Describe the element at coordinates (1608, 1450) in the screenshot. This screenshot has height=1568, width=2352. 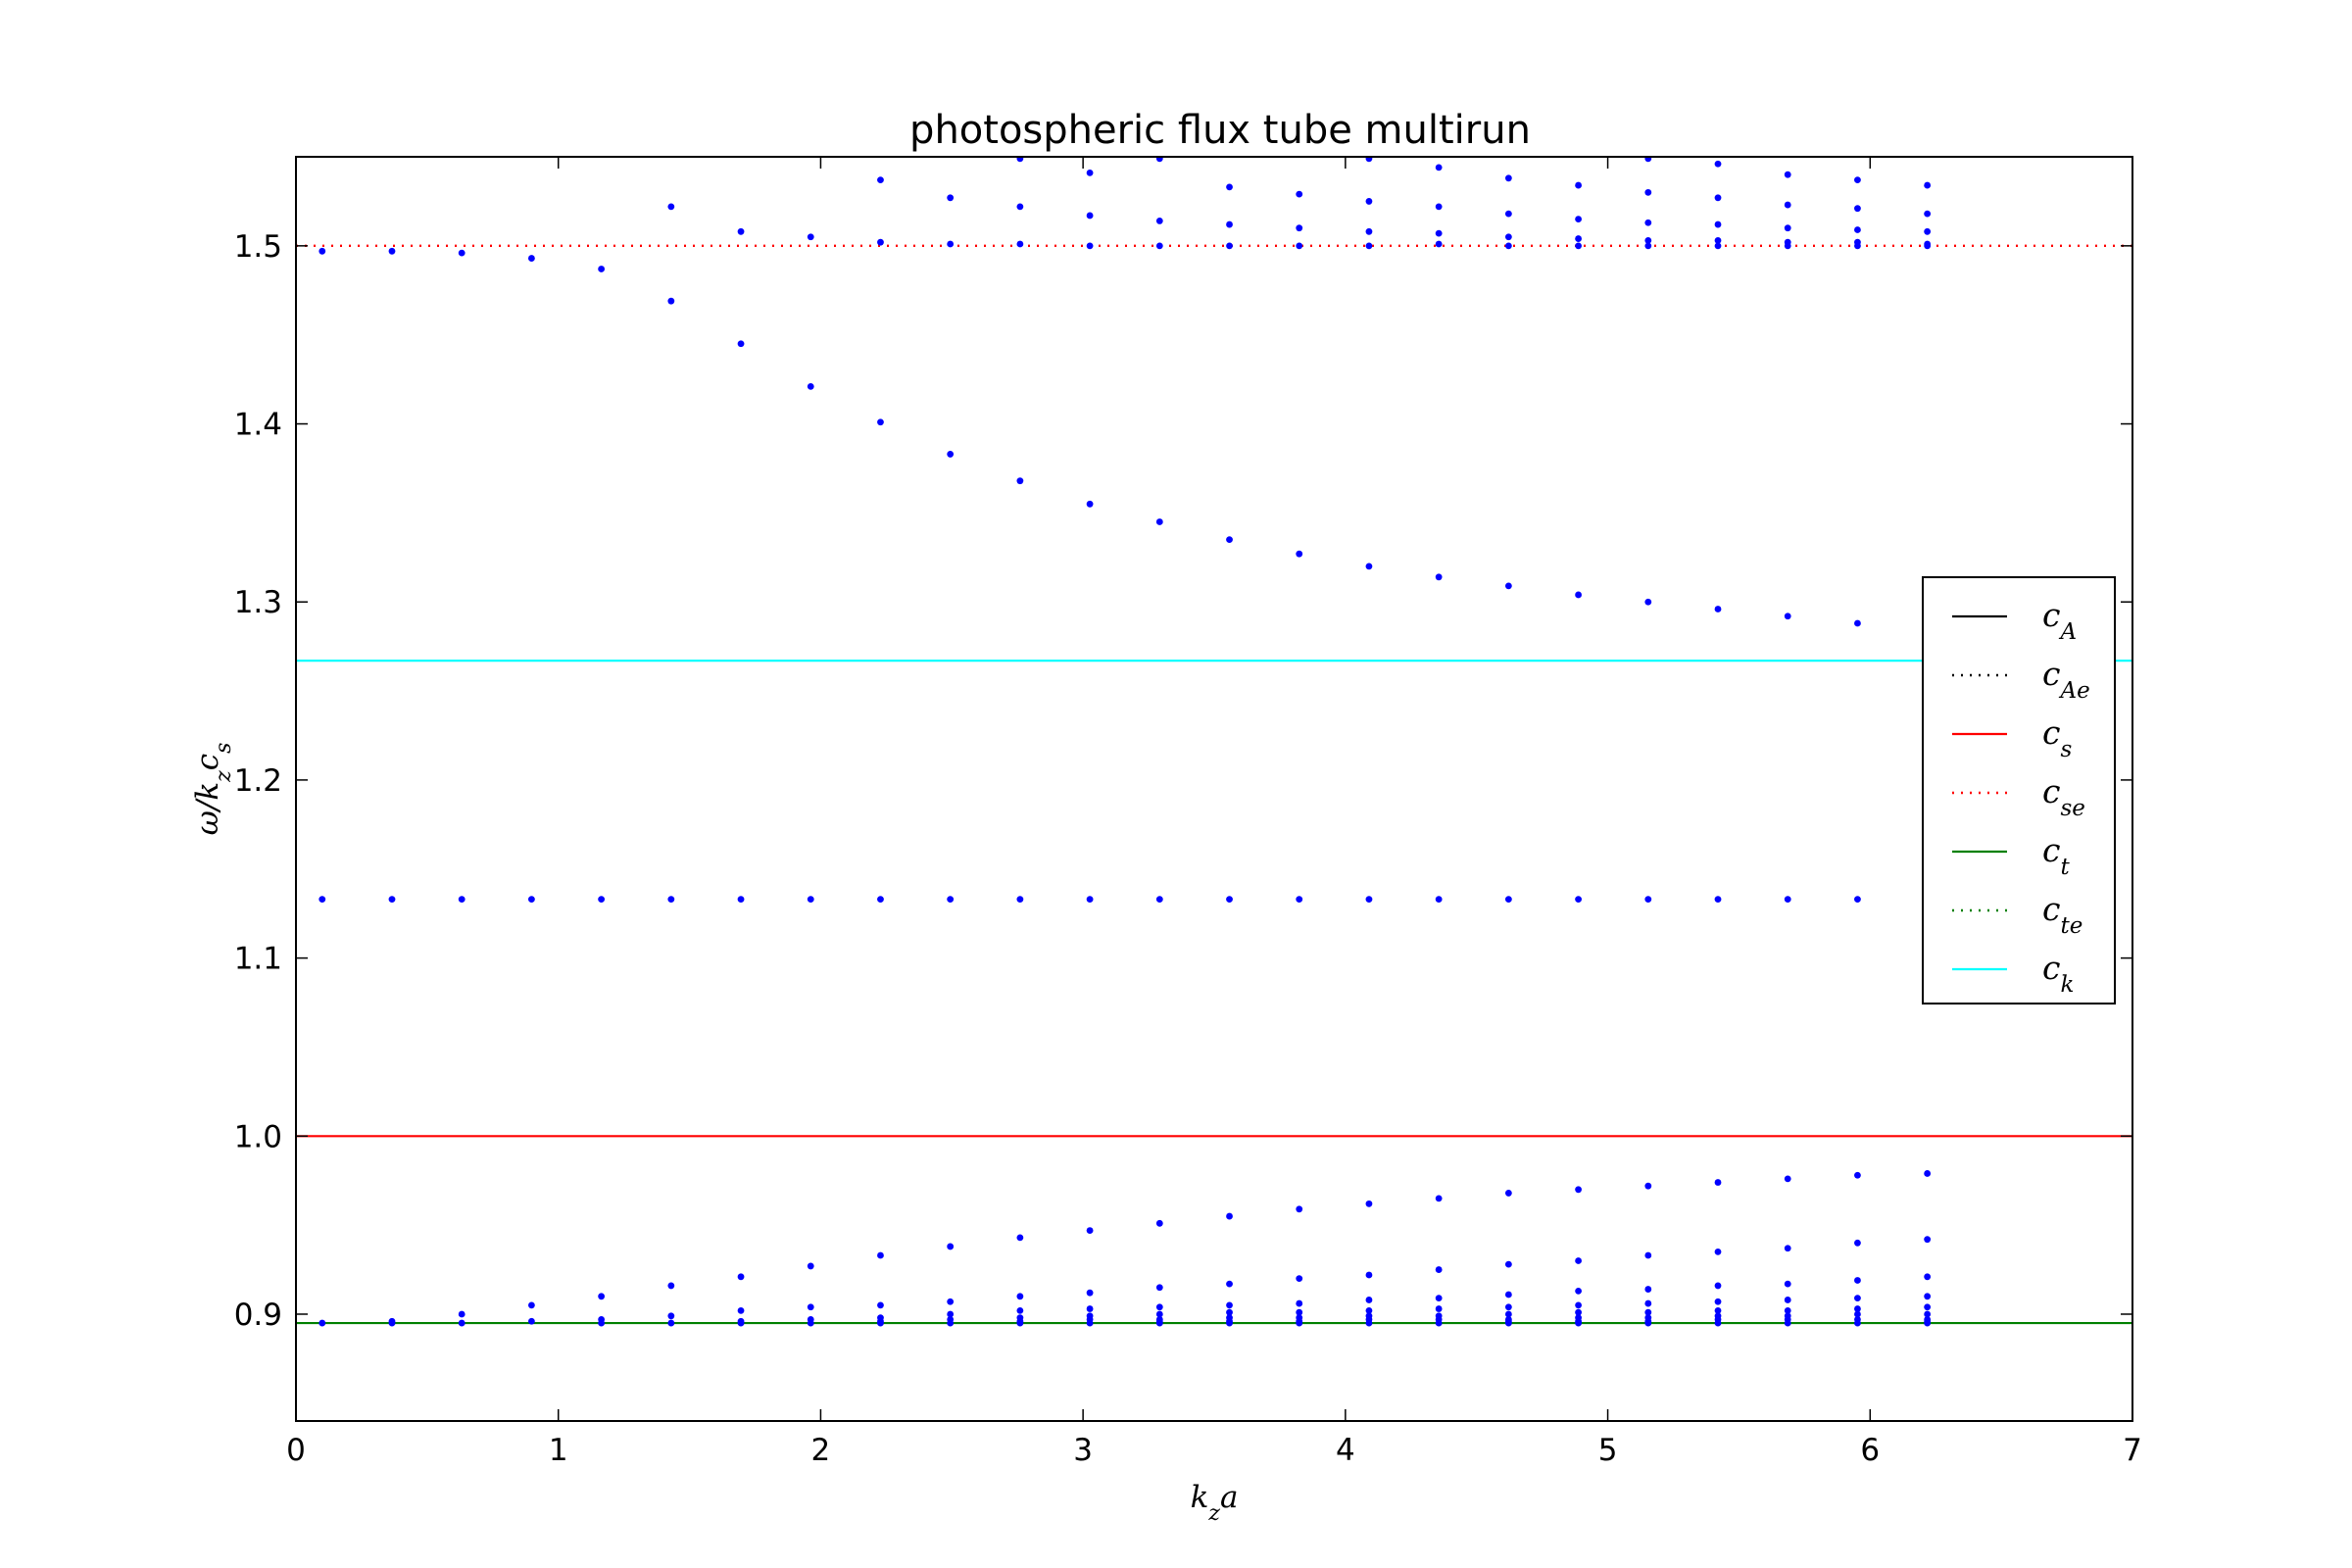
I see `x-tick-label: 5` at that location.